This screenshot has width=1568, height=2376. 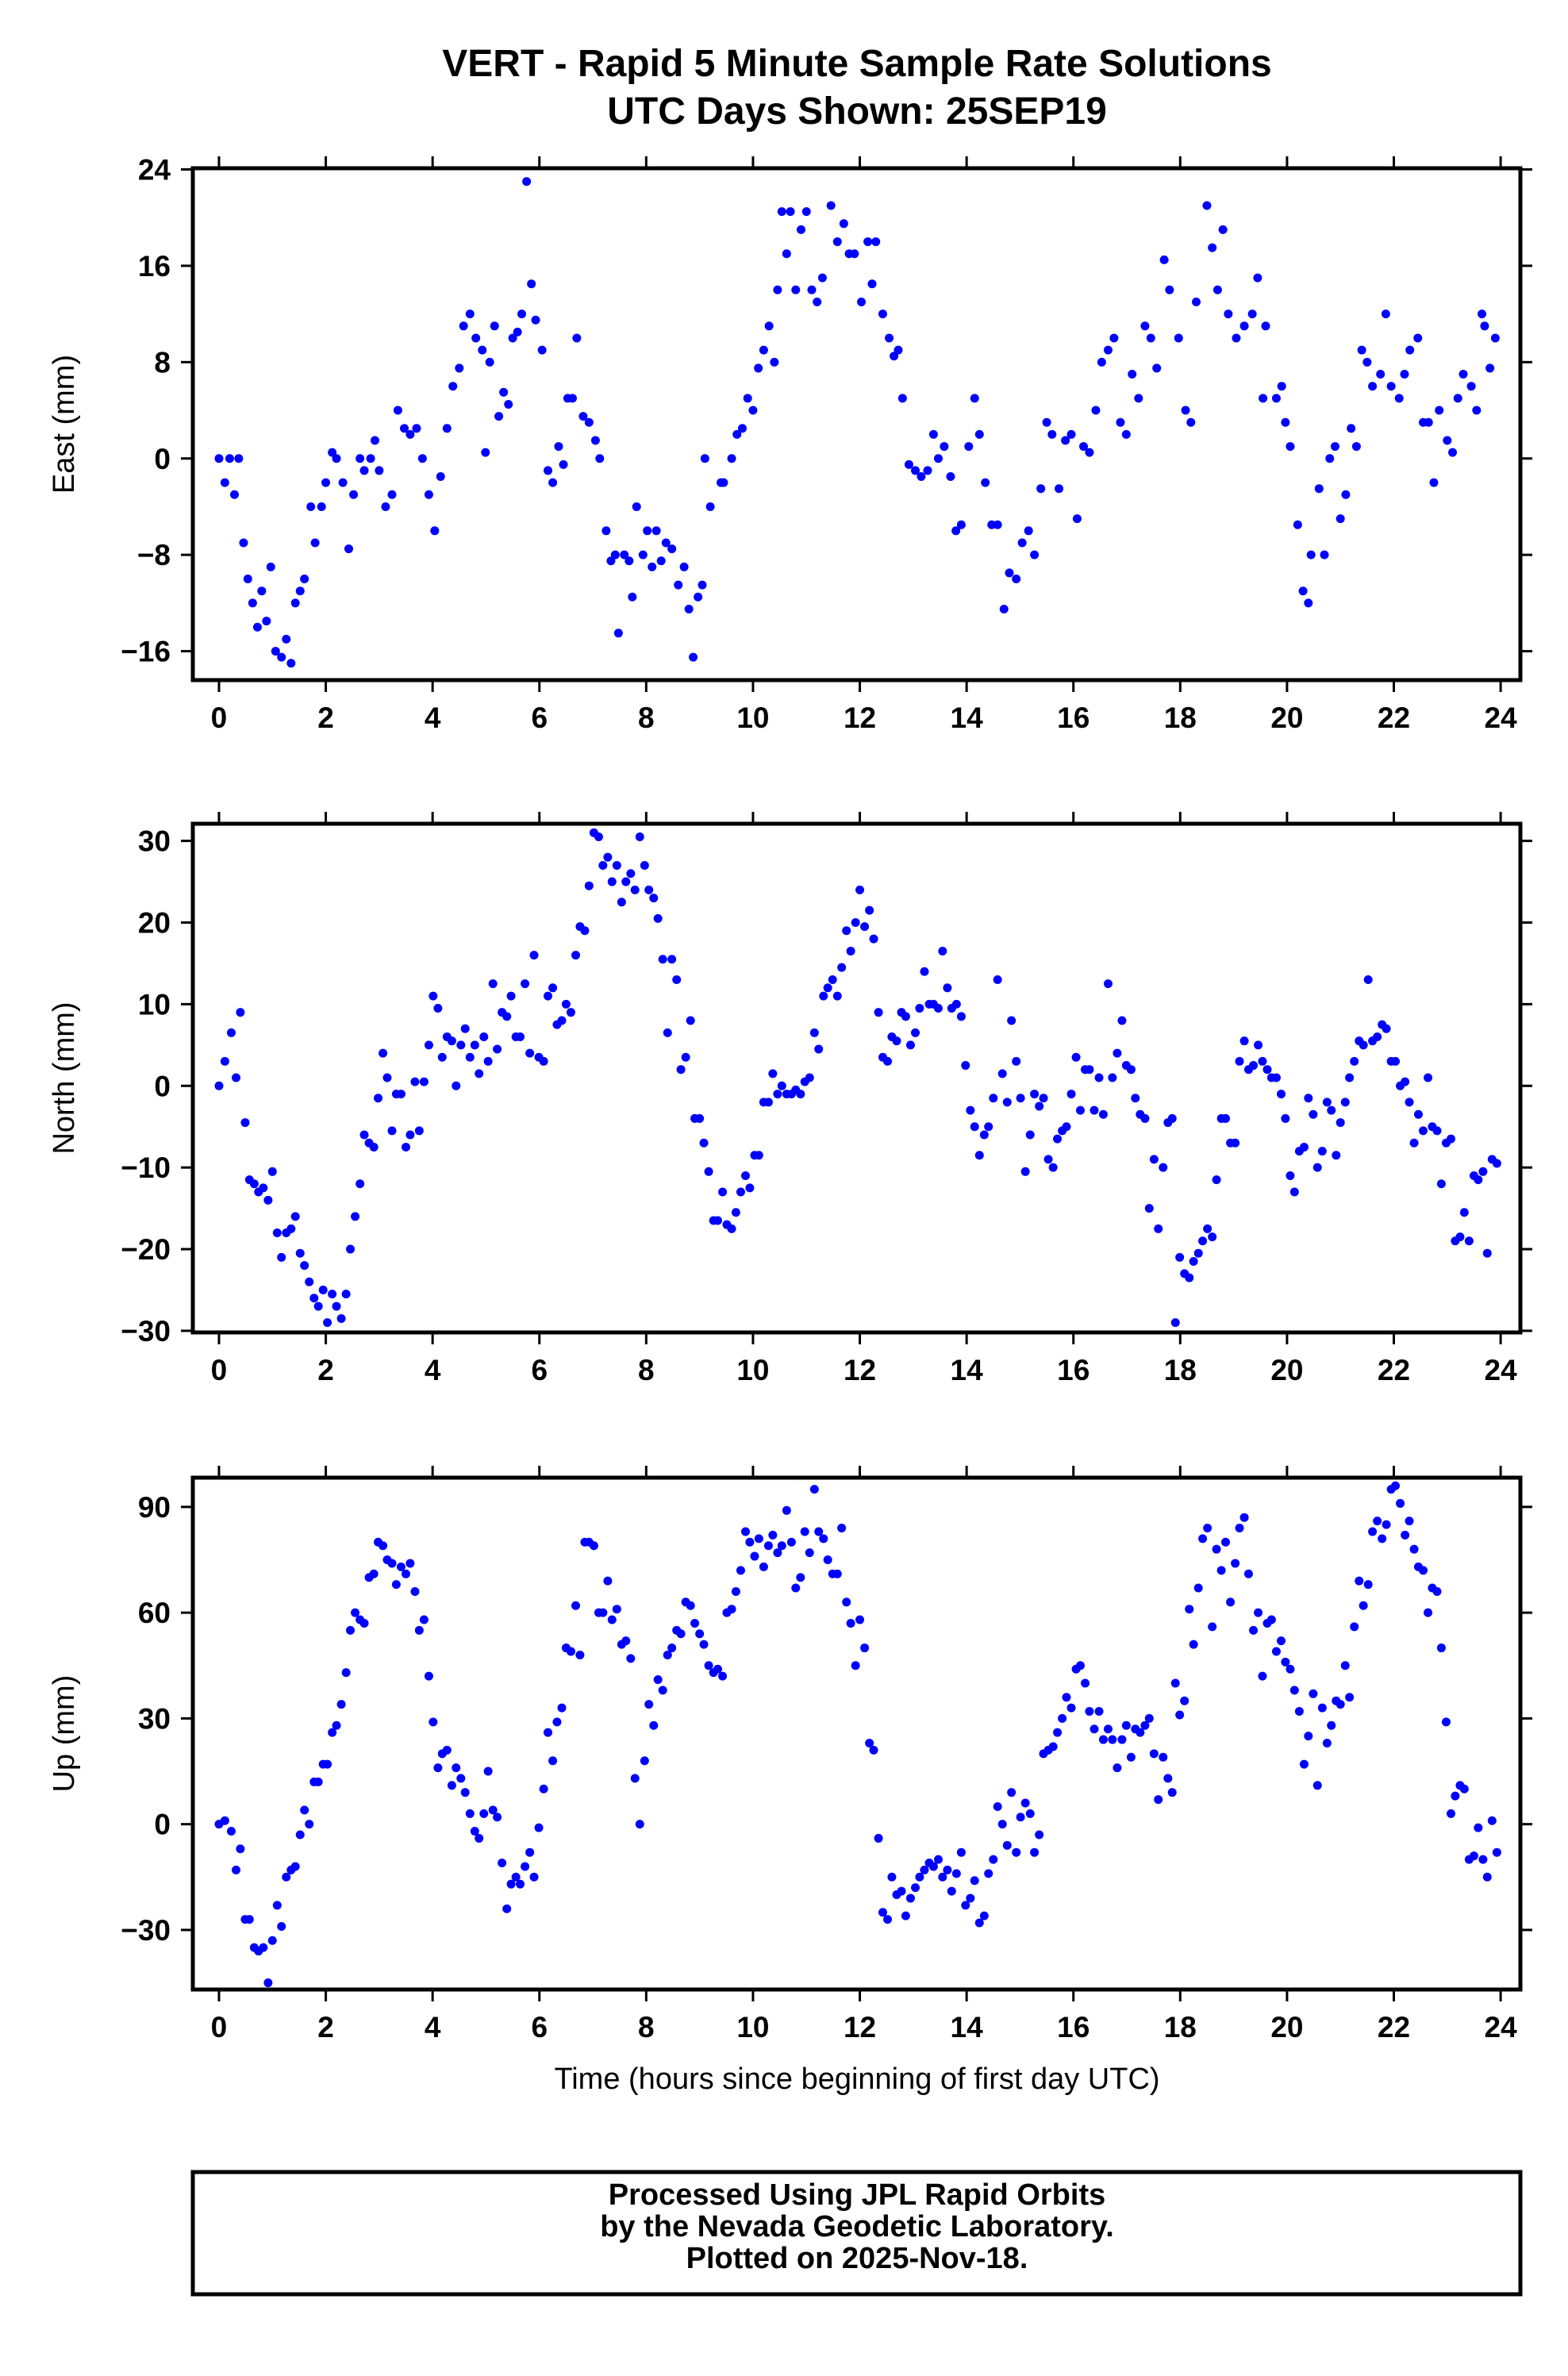 I want to click on y-tick-label: 30, so click(x=154, y=1719).